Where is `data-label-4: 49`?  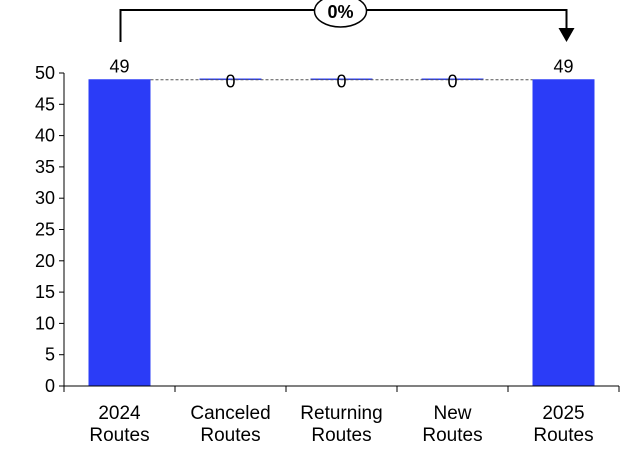
data-label-4: 49 is located at coordinates (563, 66).